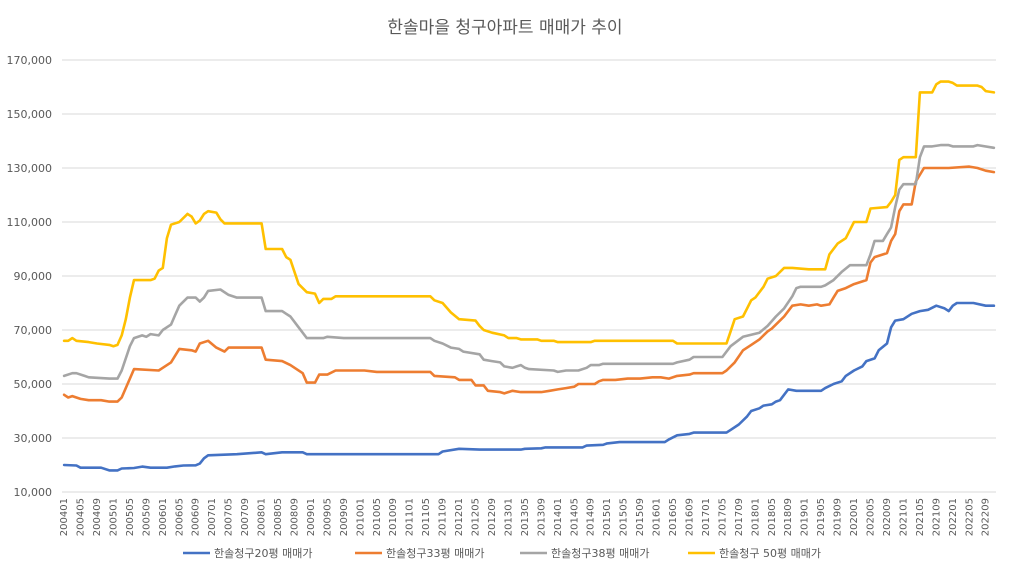 The image size is (1010, 576). Describe the element at coordinates (311, 517) in the screenshot. I see `x-tick-label: 200901` at that location.